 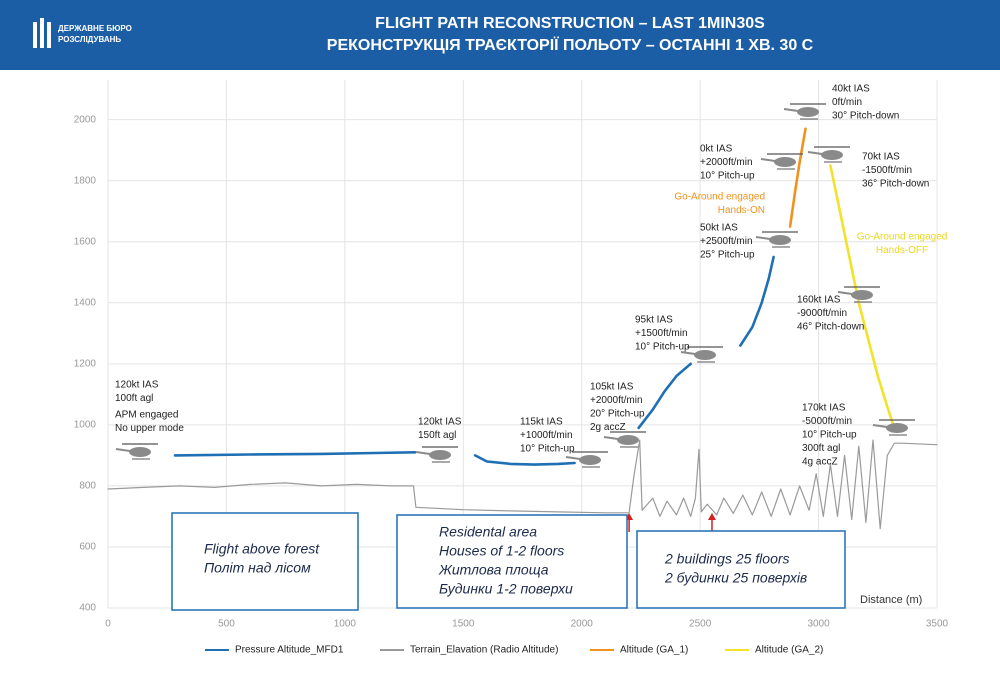 I want to click on y-tick-label: 800, so click(x=87, y=486).